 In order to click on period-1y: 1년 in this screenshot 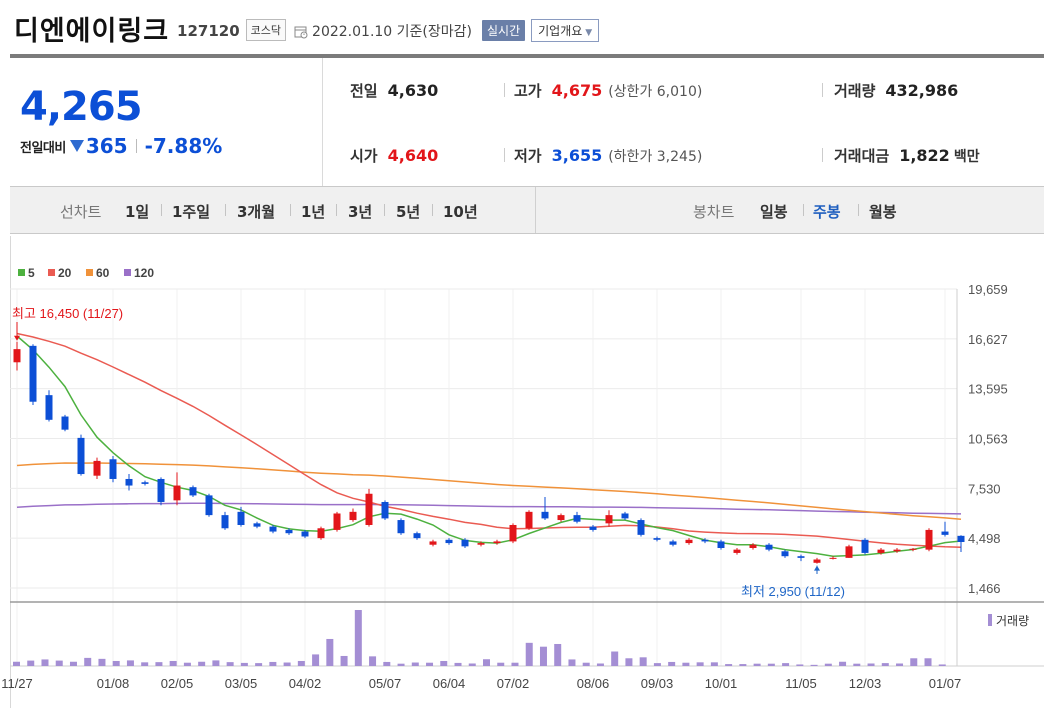, I will do `click(313, 212)`.